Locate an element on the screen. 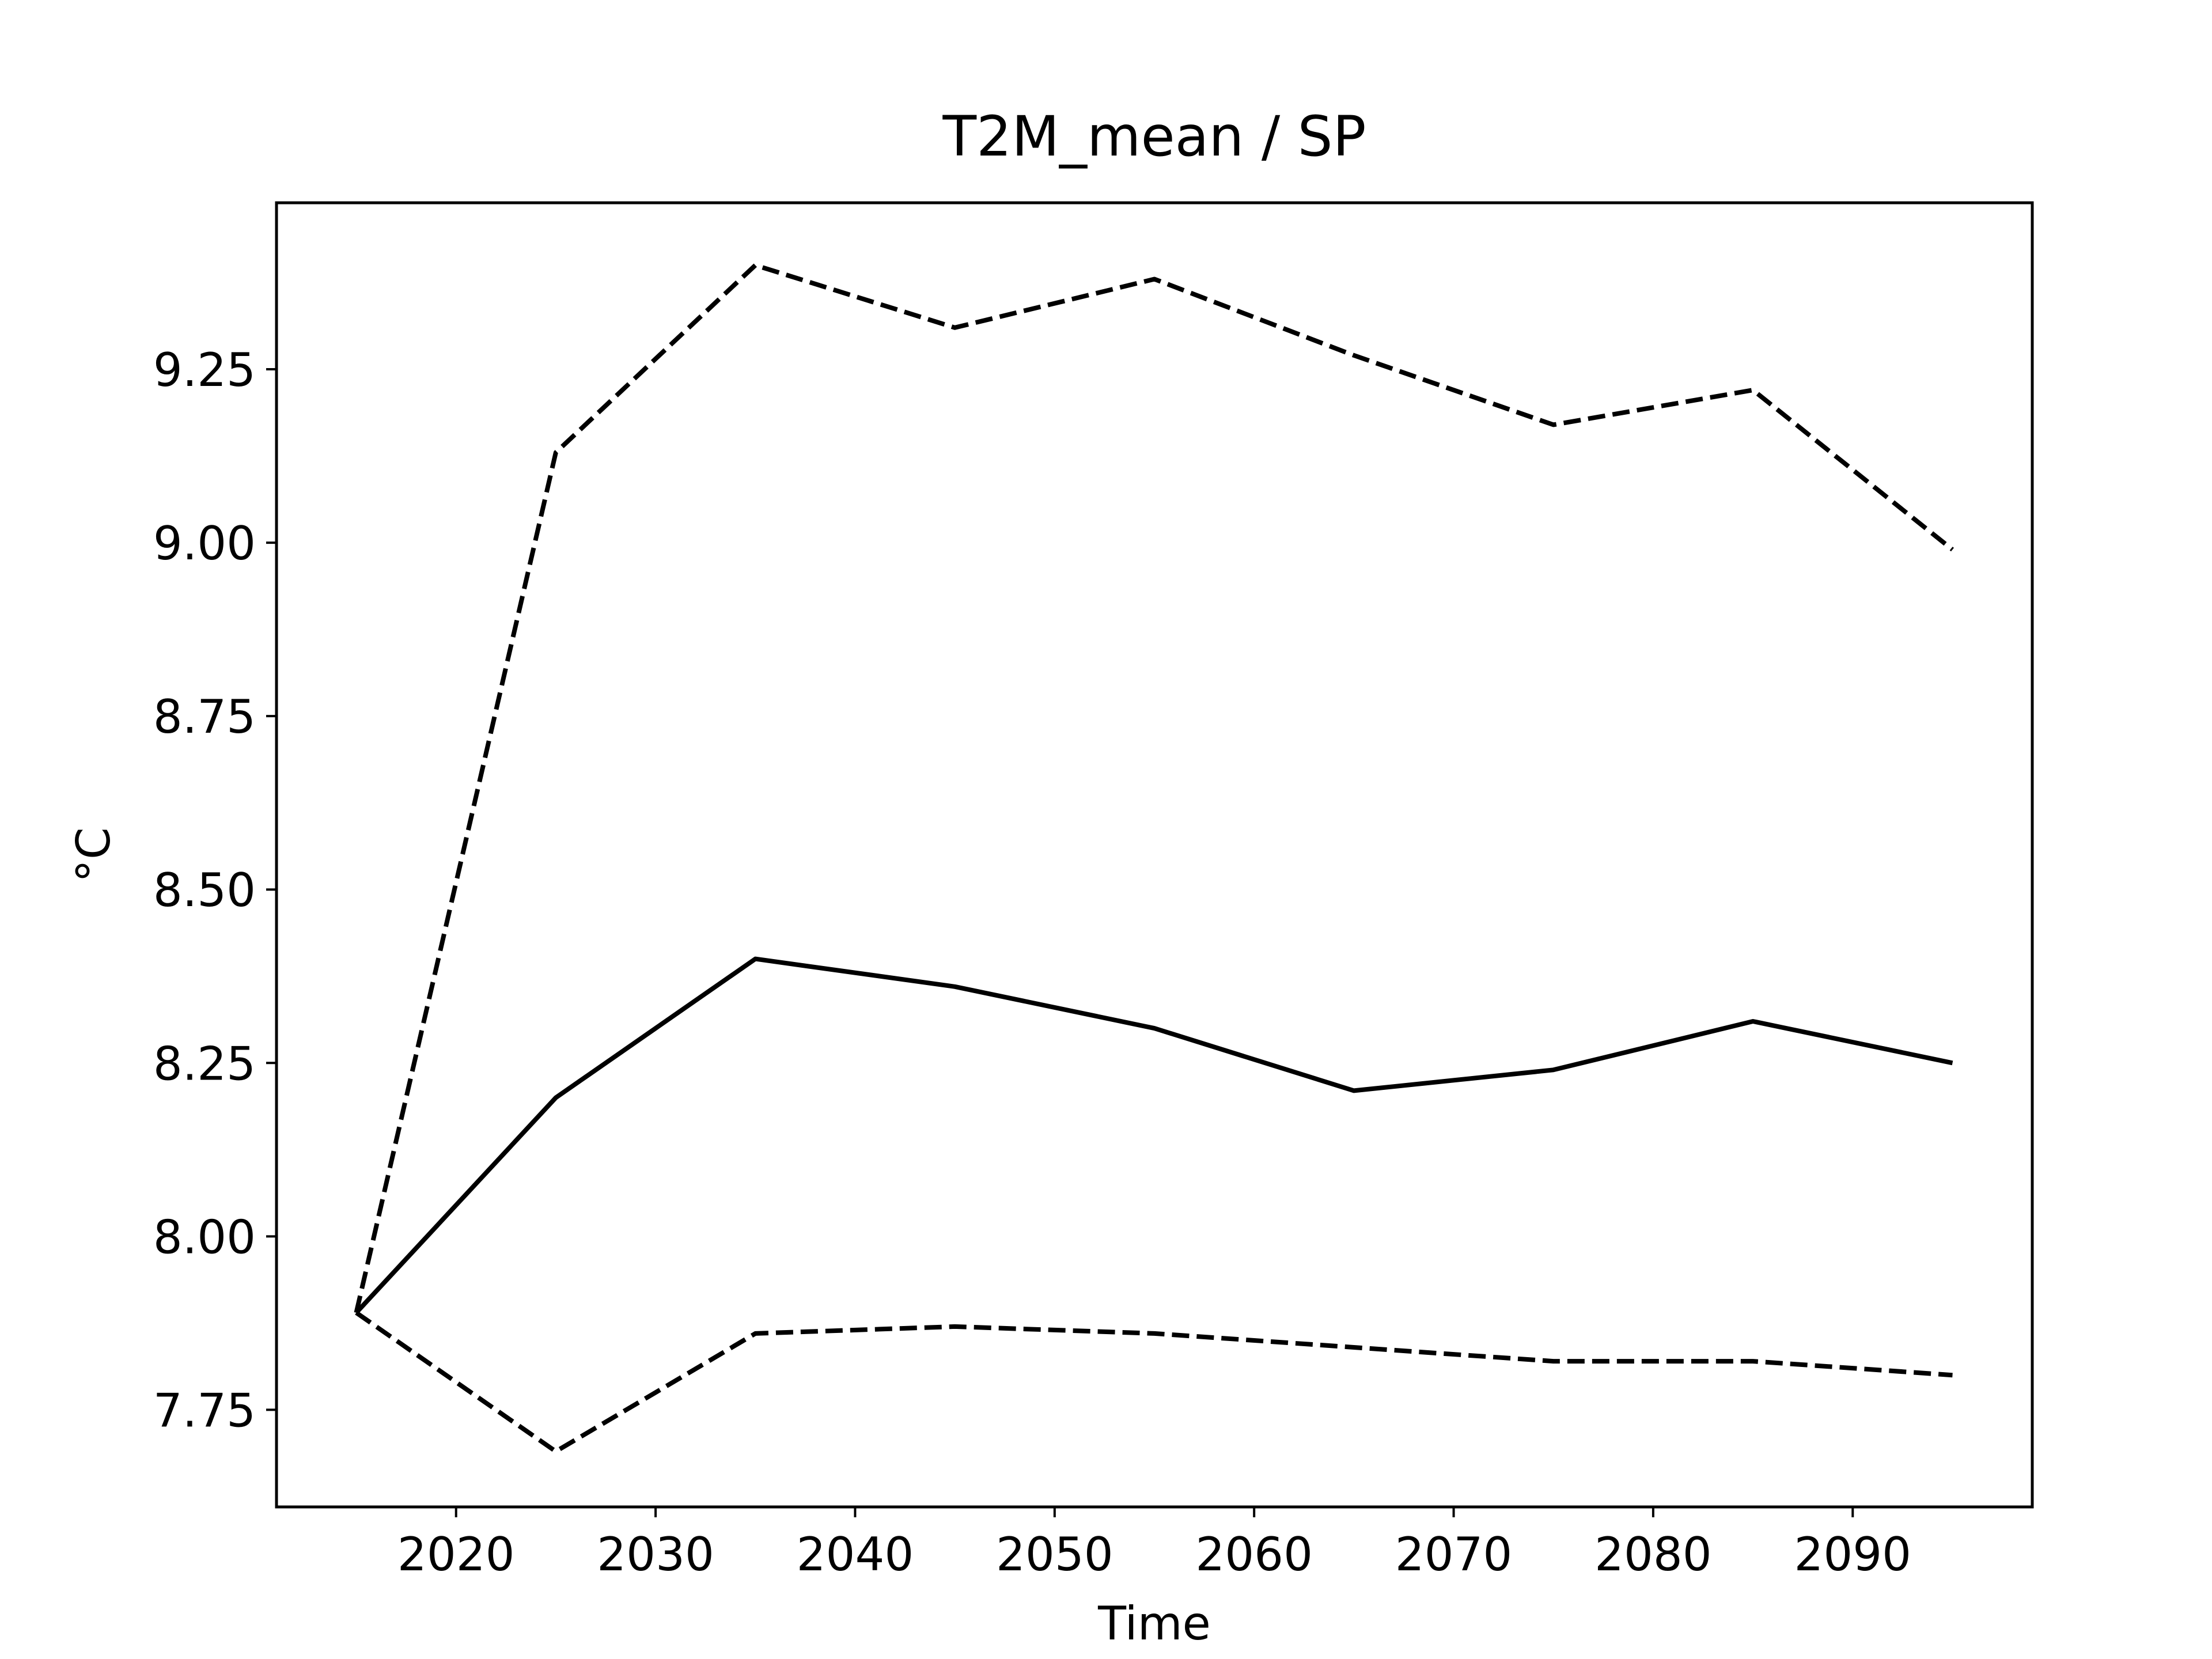 Image resolution: width=2212 pixels, height=1659 pixels. y-axis-title: °C is located at coordinates (93, 854).